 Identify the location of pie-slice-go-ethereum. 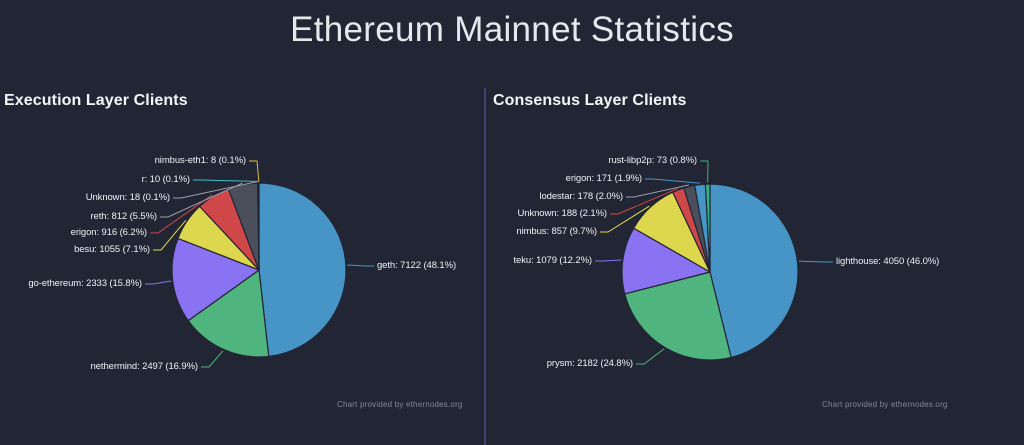
(215, 279).